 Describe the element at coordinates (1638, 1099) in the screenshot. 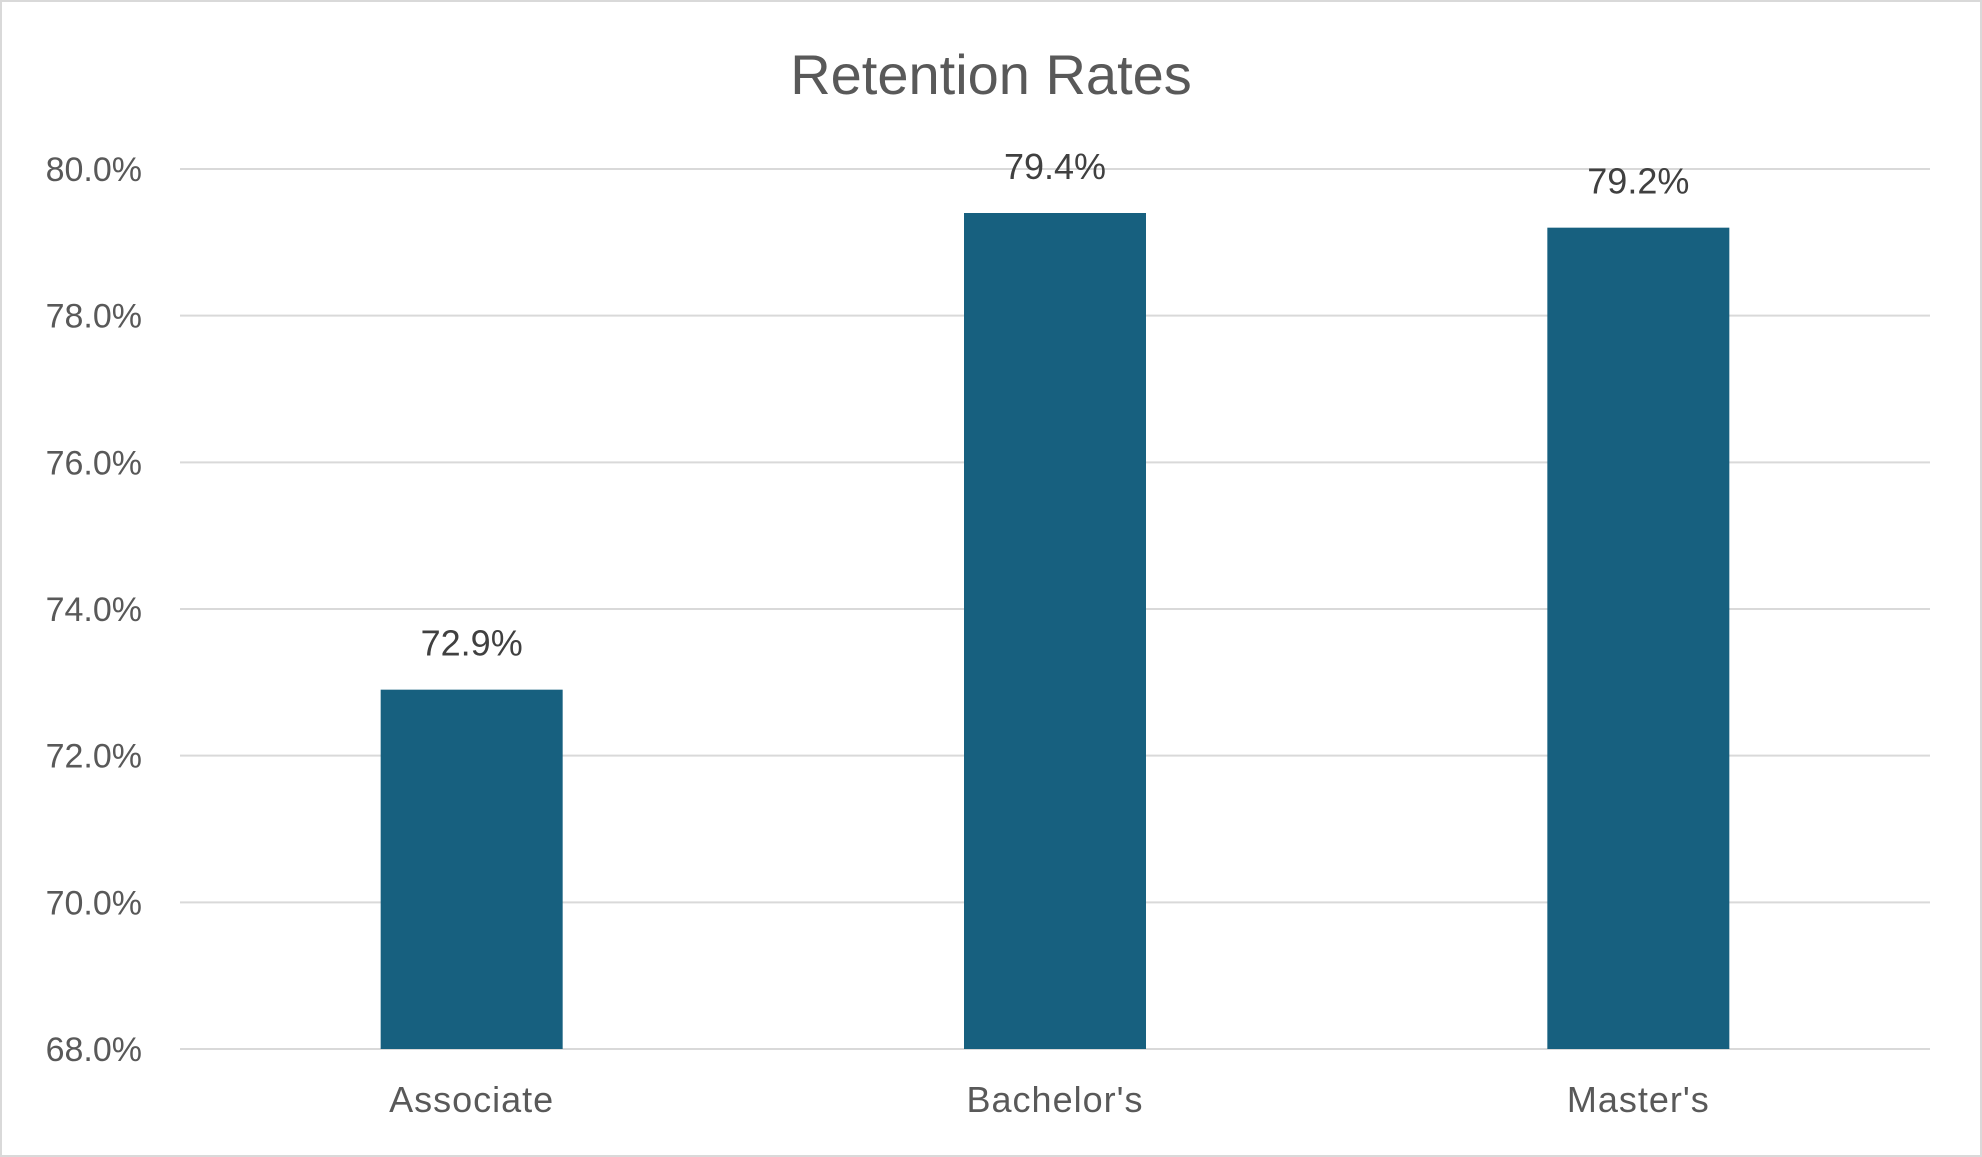

I see `category-label: Master's` at that location.